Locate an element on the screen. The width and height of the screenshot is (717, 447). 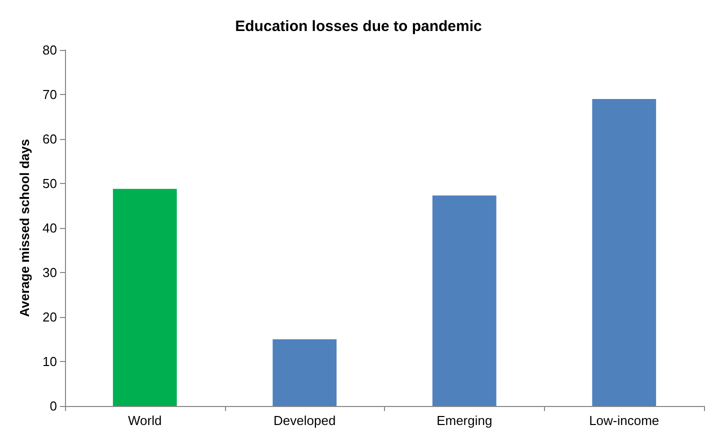
x-tick-label: Developed is located at coordinates (305, 420).